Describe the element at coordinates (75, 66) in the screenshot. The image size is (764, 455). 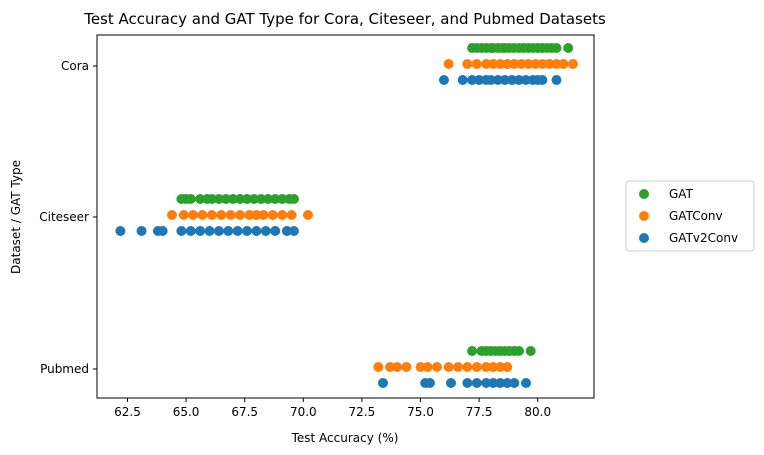
I see `y-tick-label: Cora` at that location.